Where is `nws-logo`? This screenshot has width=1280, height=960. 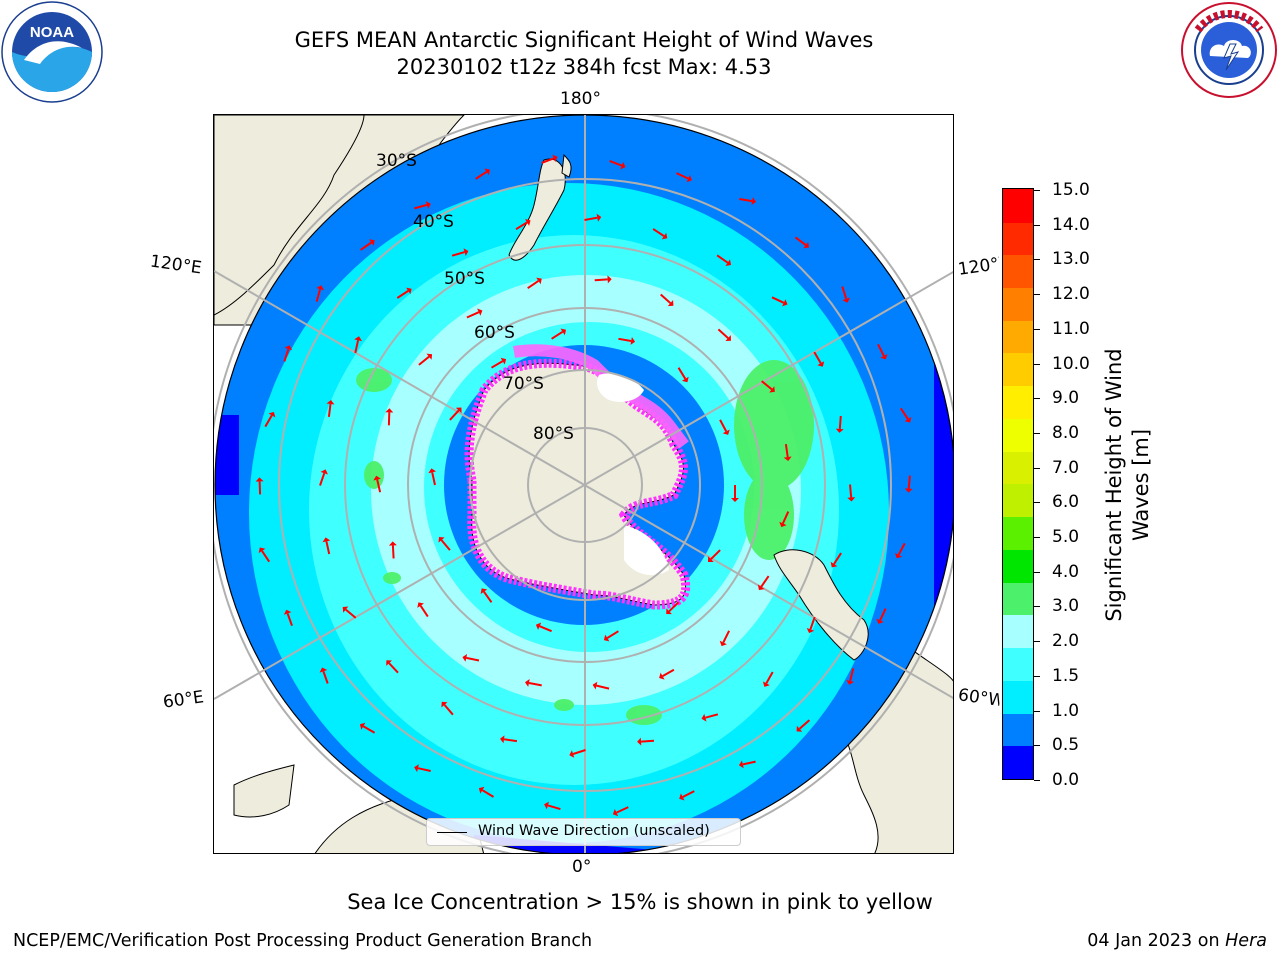 nws-logo is located at coordinates (1229, 50).